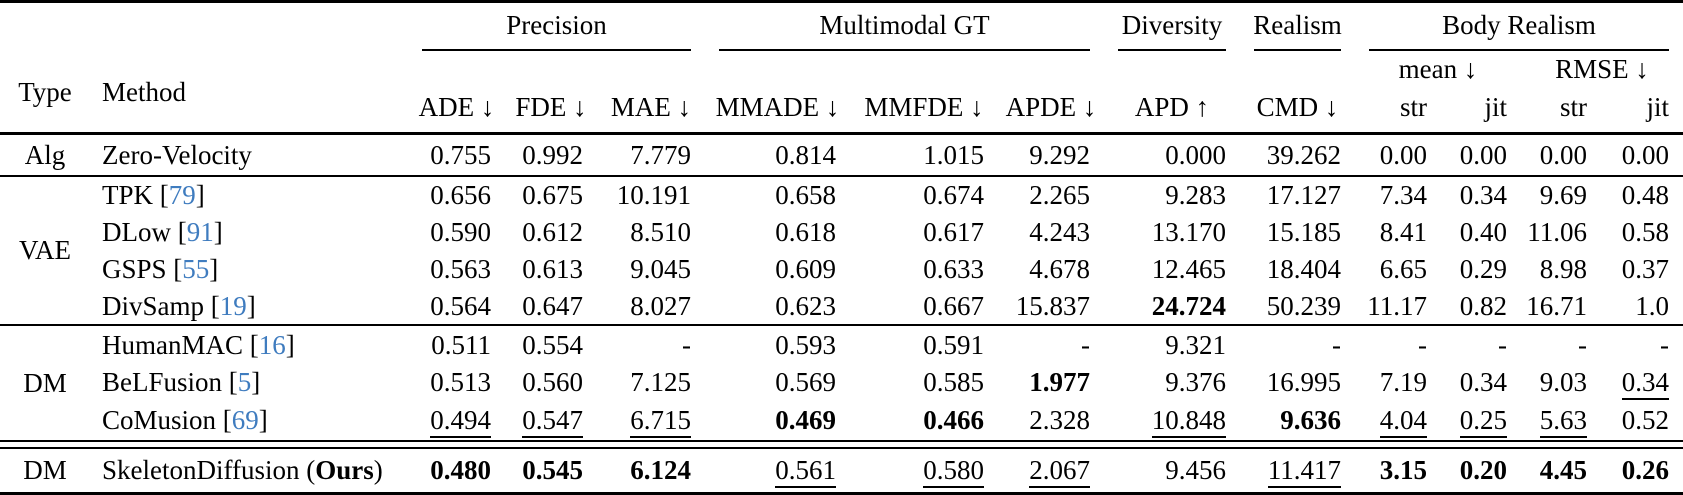  What do you see at coordinates (1645, 194) in the screenshot?
I see `metric-value: 0.48` at bounding box center [1645, 194].